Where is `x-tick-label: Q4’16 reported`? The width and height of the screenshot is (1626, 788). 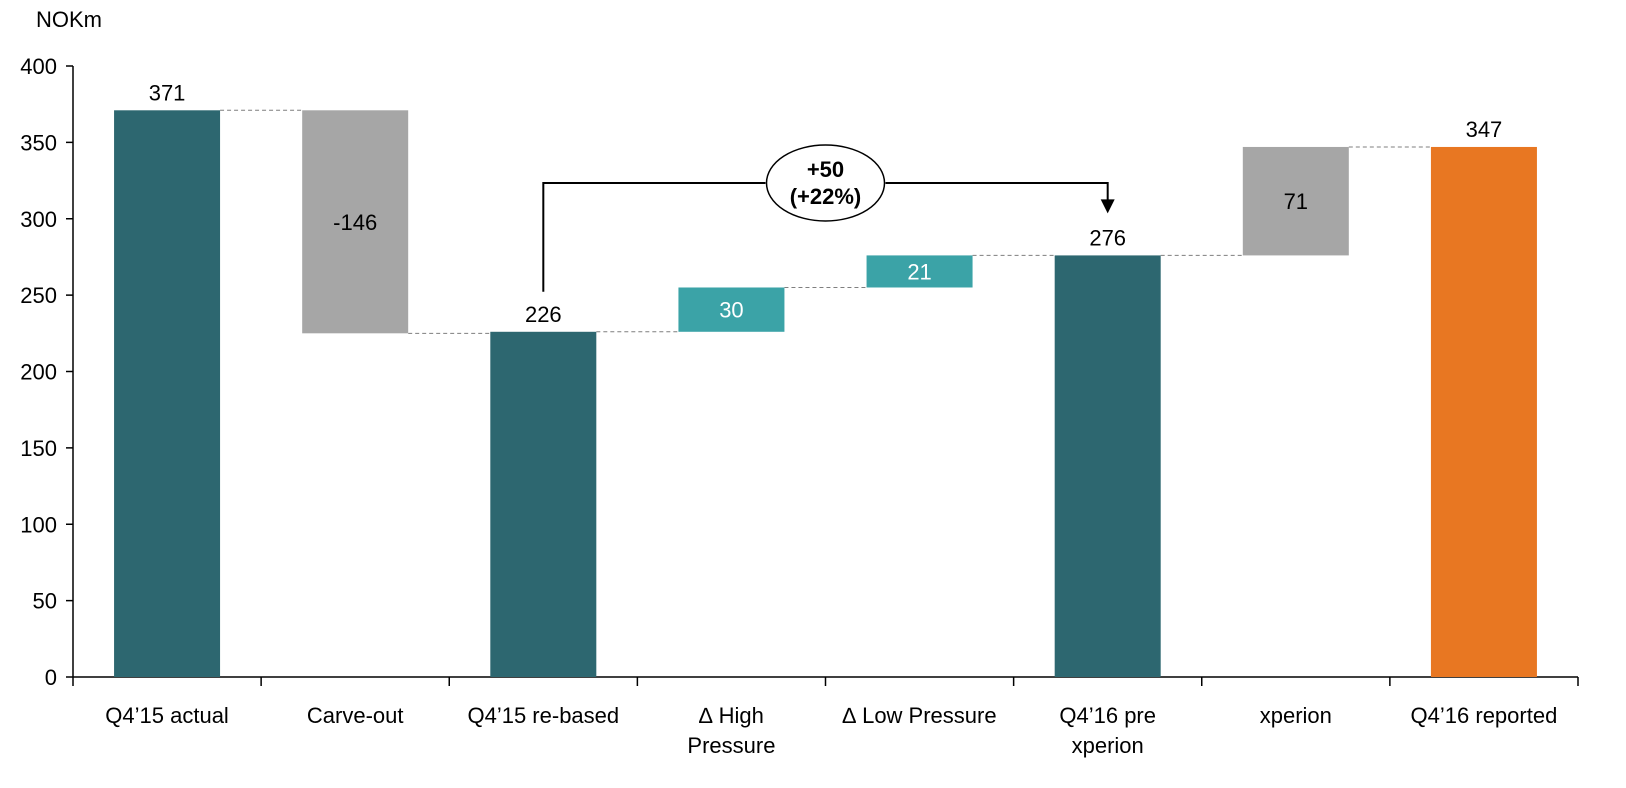 x-tick-label: Q4’16 reported is located at coordinates (1484, 715).